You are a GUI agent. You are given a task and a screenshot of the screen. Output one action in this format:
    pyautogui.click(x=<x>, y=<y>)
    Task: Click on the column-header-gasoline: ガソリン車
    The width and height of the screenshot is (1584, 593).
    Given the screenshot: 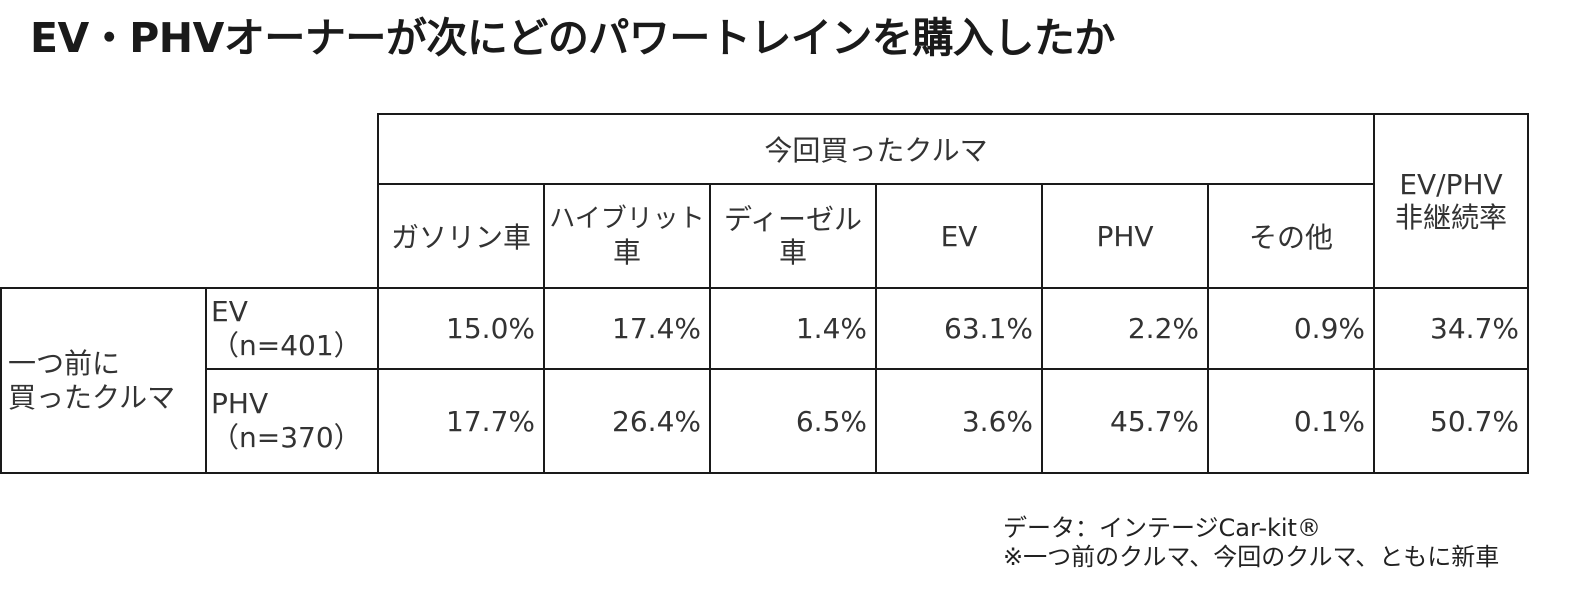 What is the action you would take?
    pyautogui.click(x=461, y=236)
    